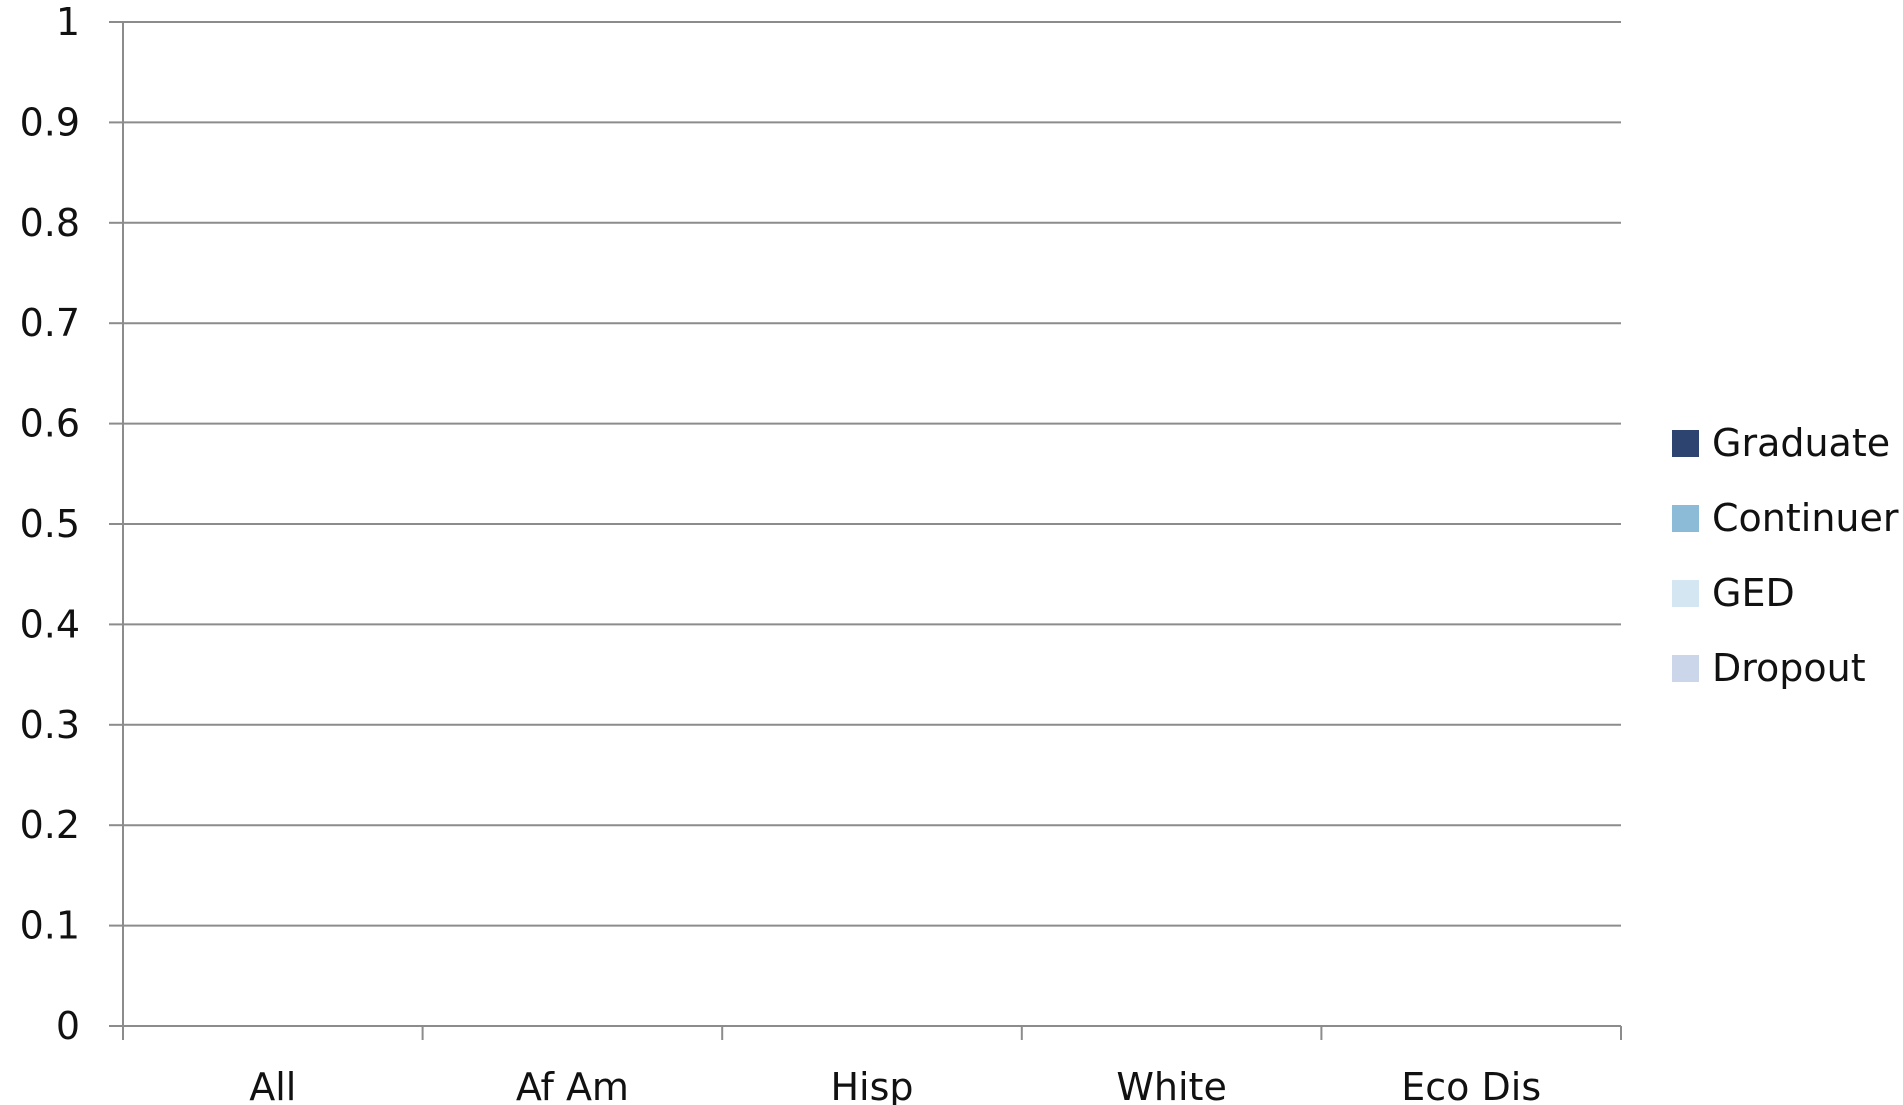 The image size is (1903, 1105). I want to click on x-tick-label: All, so click(272, 1085).